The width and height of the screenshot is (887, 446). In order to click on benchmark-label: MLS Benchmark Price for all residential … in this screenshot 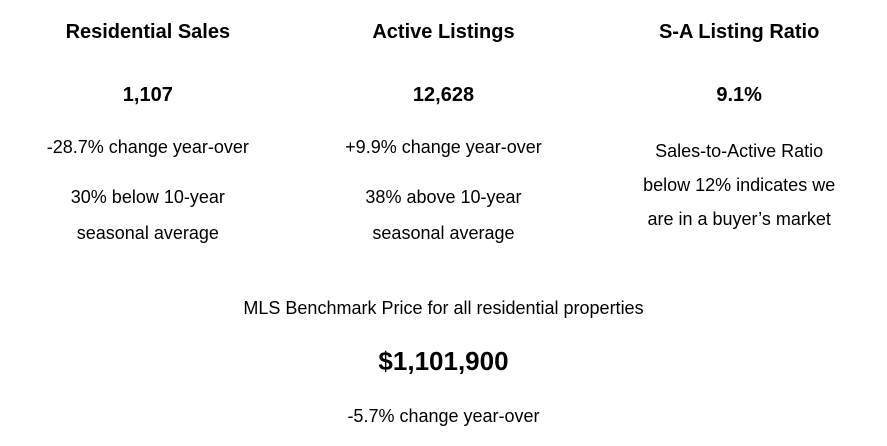, I will do `click(443, 308)`.